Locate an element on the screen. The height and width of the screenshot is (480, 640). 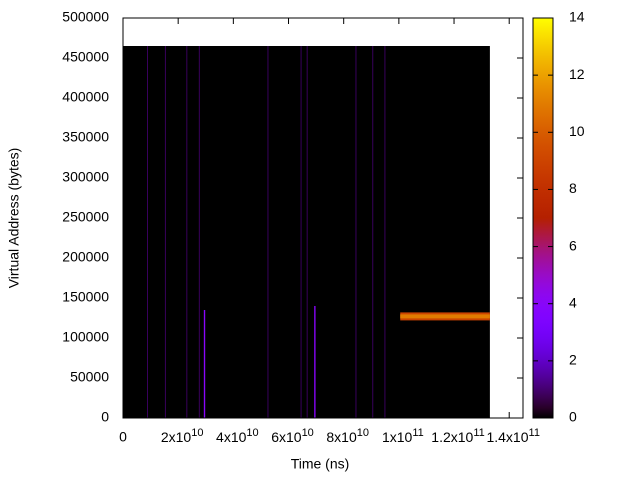
y-tick-label: 0 is located at coordinates (105, 417).